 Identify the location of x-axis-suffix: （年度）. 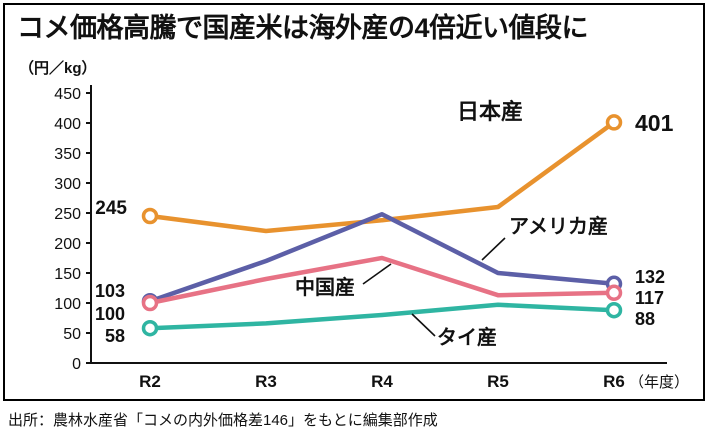
(659, 382).